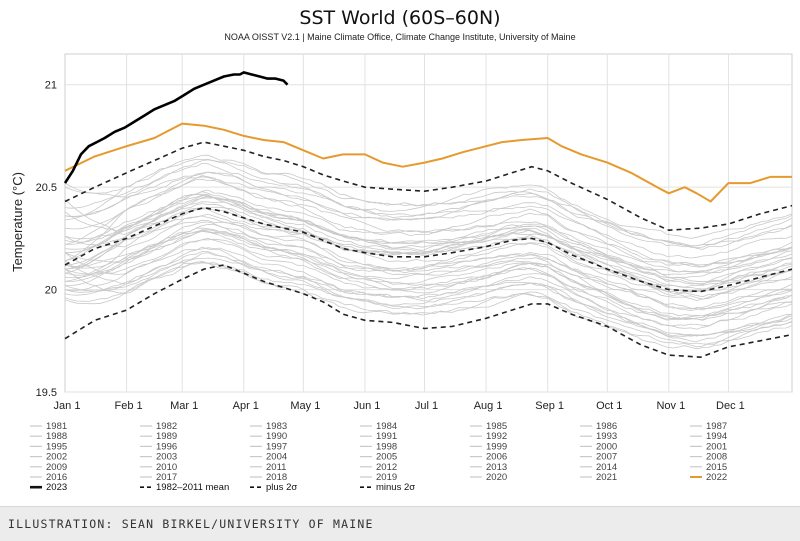 Image resolution: width=800 pixels, height=541 pixels. I want to click on legend-label: 2000, so click(606, 446).